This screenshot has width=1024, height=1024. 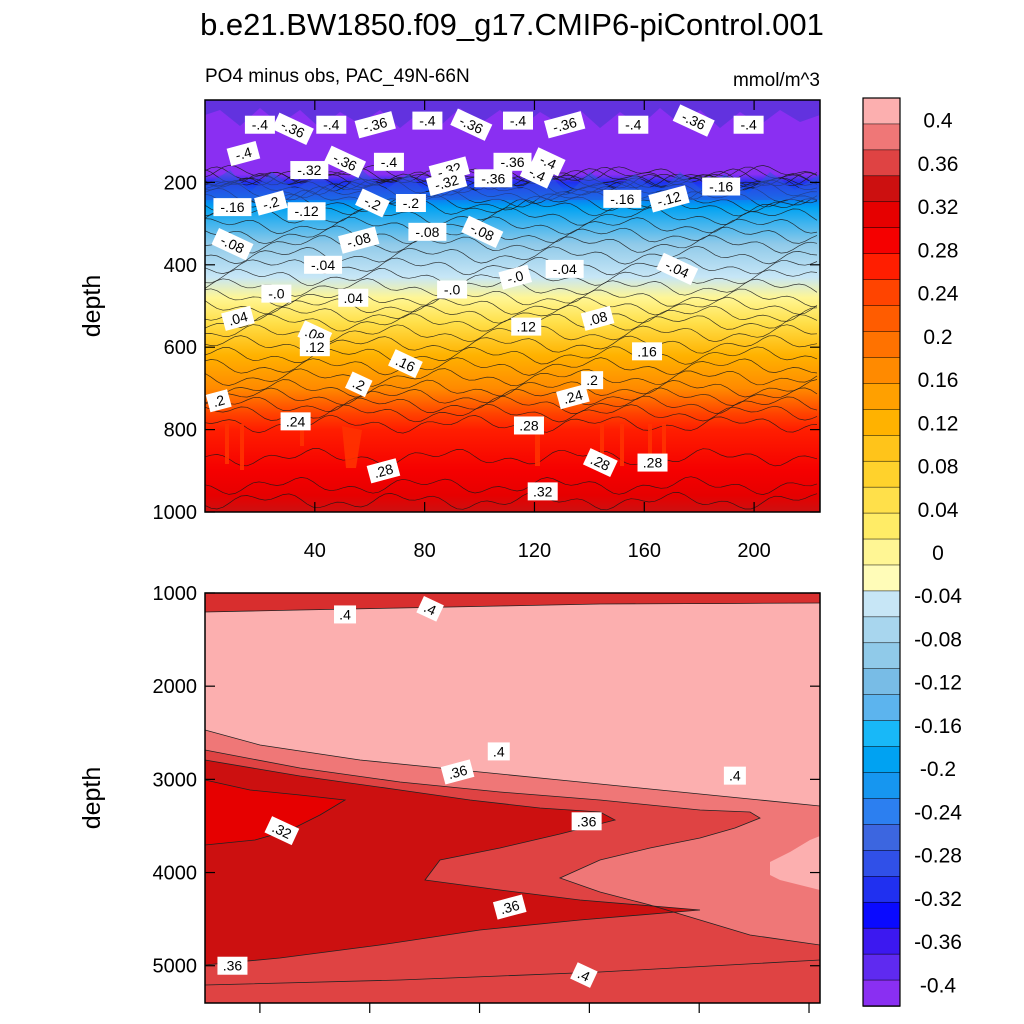 I want to click on svg-text: .32, so click(x=543, y=491).